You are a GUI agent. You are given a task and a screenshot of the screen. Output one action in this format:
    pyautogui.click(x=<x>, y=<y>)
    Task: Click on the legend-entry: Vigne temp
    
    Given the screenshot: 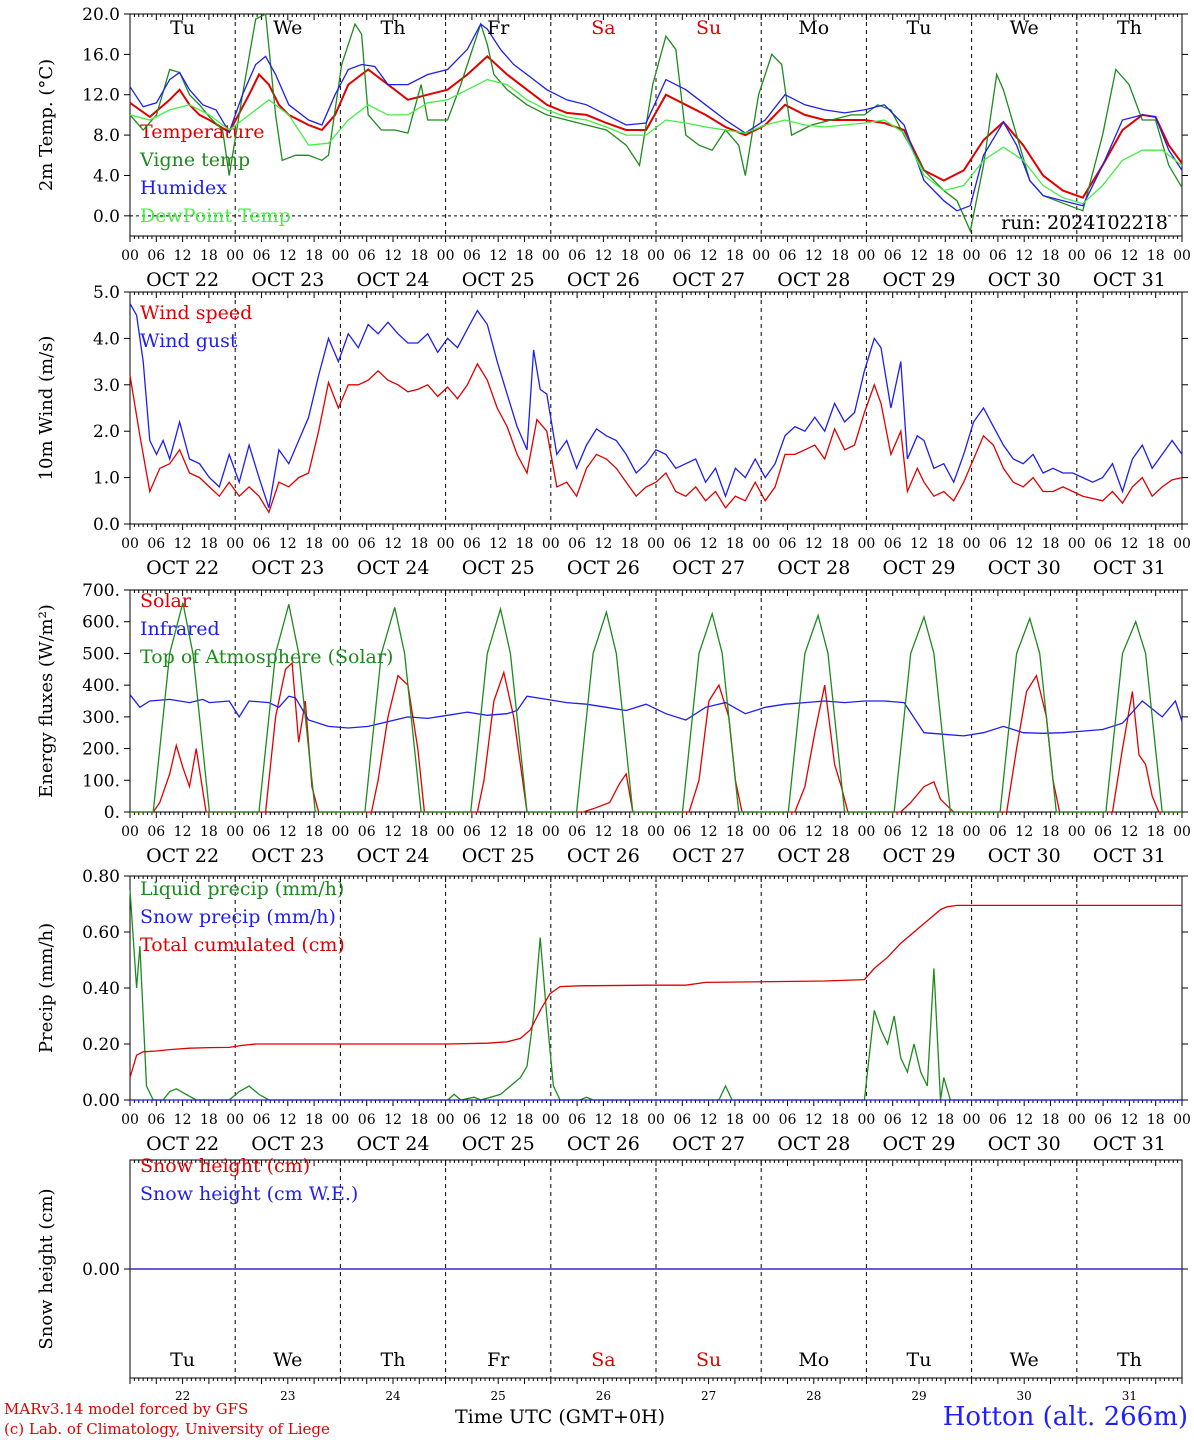 What is the action you would take?
    pyautogui.click(x=194, y=160)
    